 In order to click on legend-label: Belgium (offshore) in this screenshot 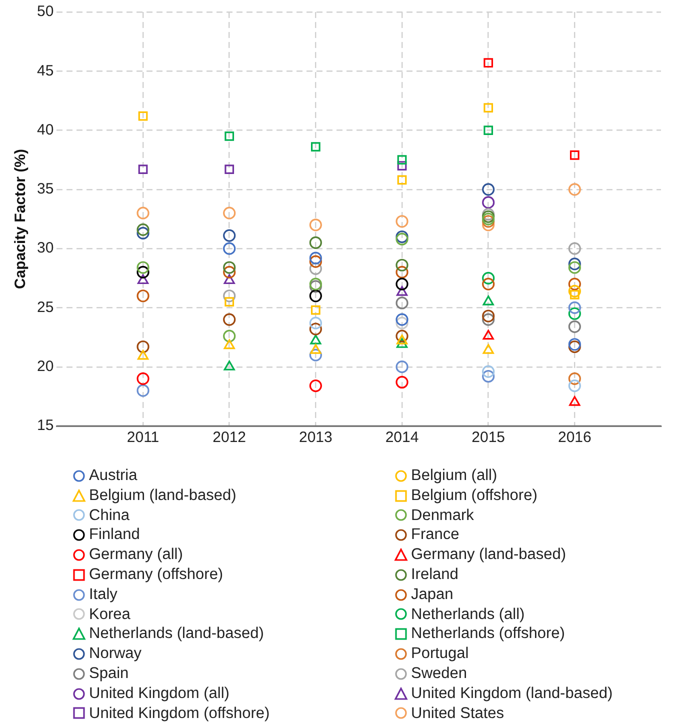, I will do `click(474, 496)`.